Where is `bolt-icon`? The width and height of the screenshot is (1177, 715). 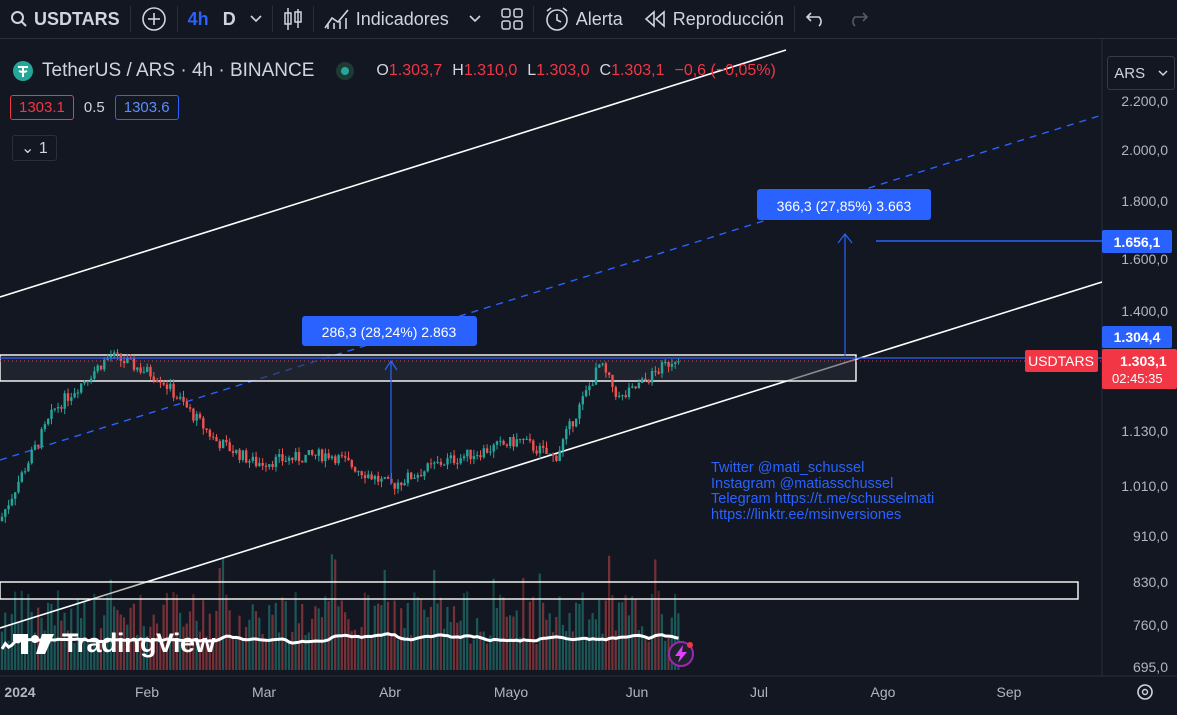
bolt-icon is located at coordinates (681, 654).